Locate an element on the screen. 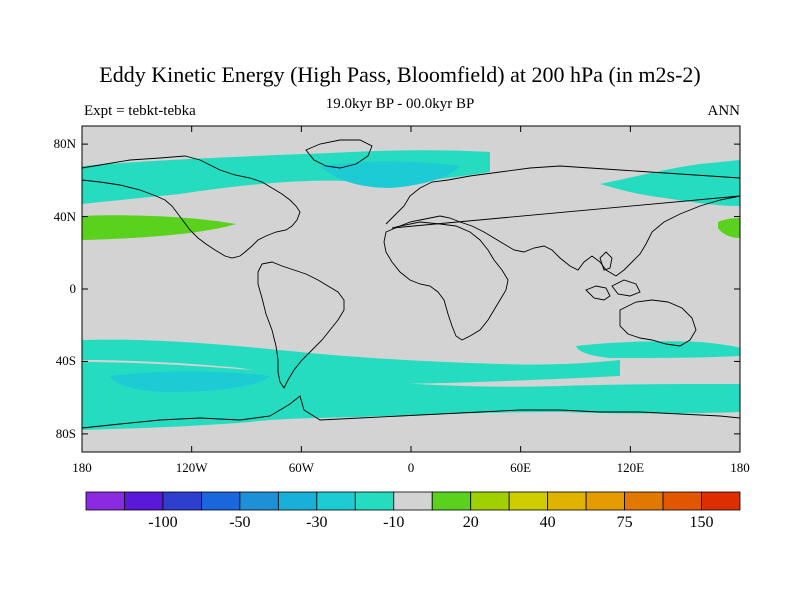 The width and height of the screenshot is (800, 600). longitude-label: 60W is located at coordinates (301, 467).